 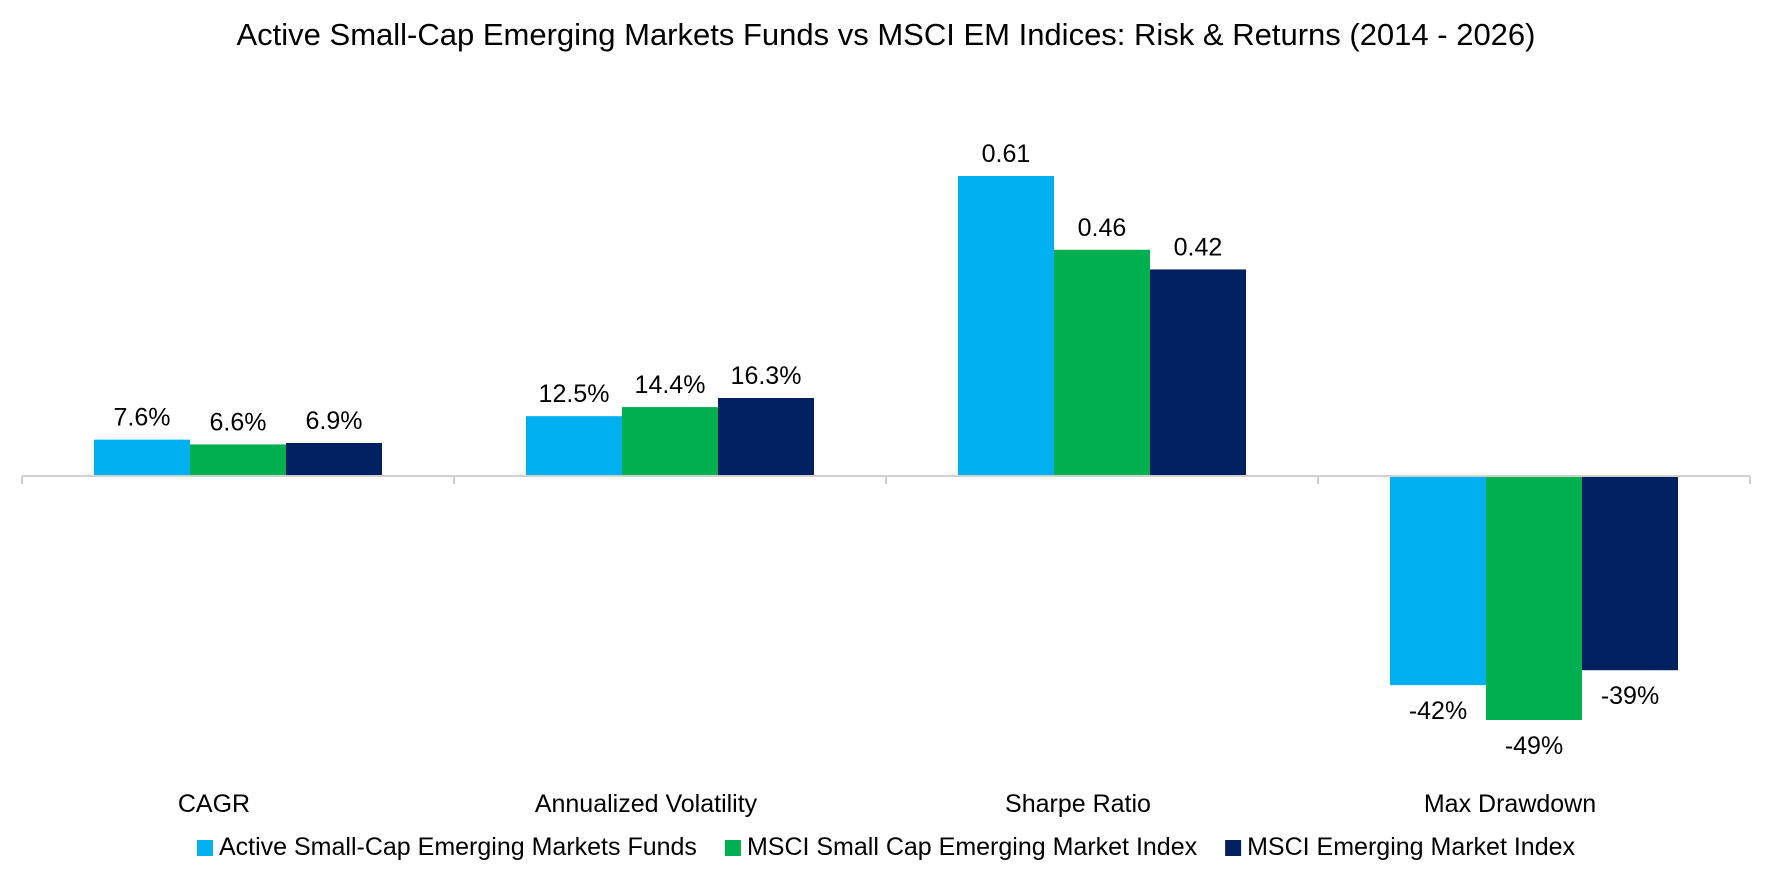 What do you see at coordinates (670, 385) in the screenshot?
I see `data-label: 14.4%` at bounding box center [670, 385].